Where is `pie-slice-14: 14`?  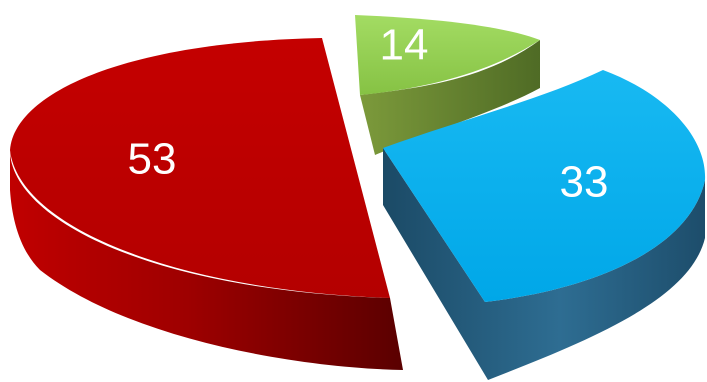
pie-slice-14: 14 is located at coordinates (447, 85).